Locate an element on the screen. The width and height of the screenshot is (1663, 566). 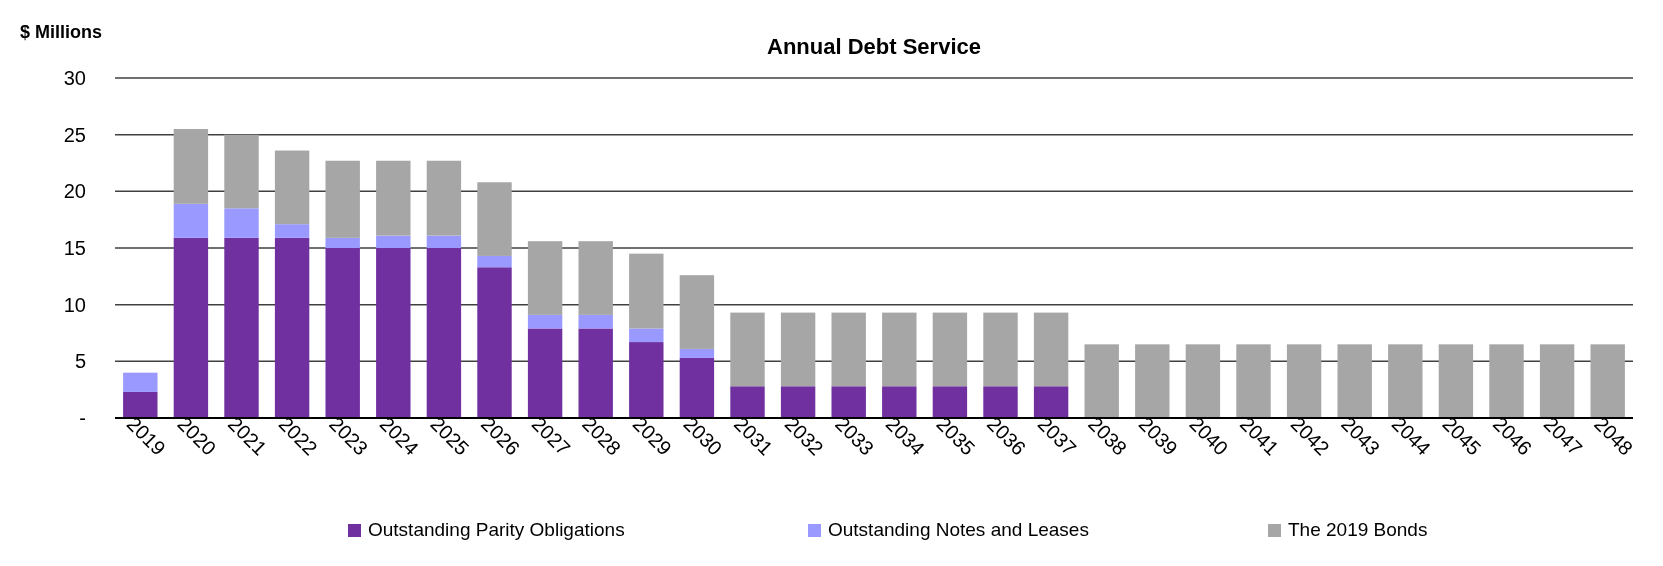
x-tick-label: 2027 is located at coordinates (551, 436).